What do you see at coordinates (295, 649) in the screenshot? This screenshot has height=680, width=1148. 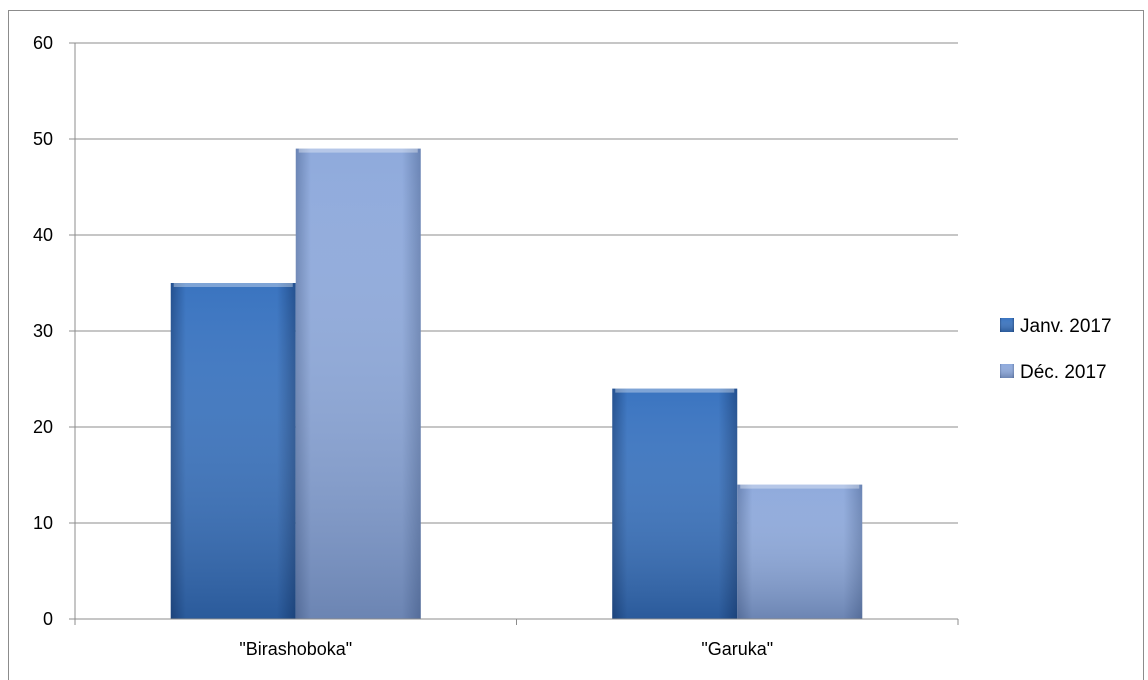 I see `x-tick-label: "Birashoboka"` at bounding box center [295, 649].